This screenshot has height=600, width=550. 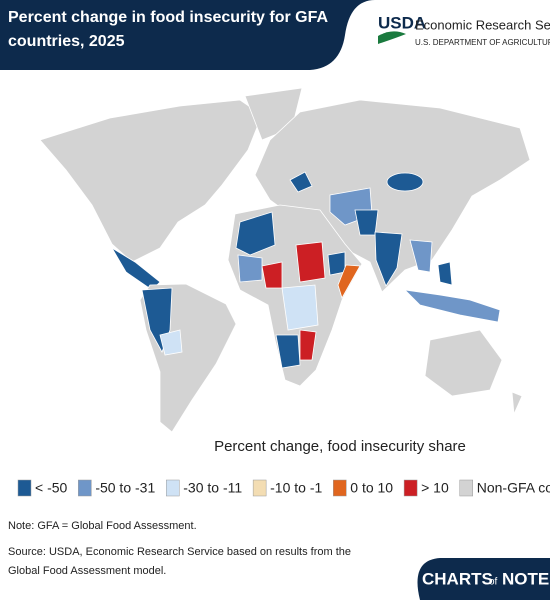 I want to click on legend-label: > 10, so click(x=435, y=488).